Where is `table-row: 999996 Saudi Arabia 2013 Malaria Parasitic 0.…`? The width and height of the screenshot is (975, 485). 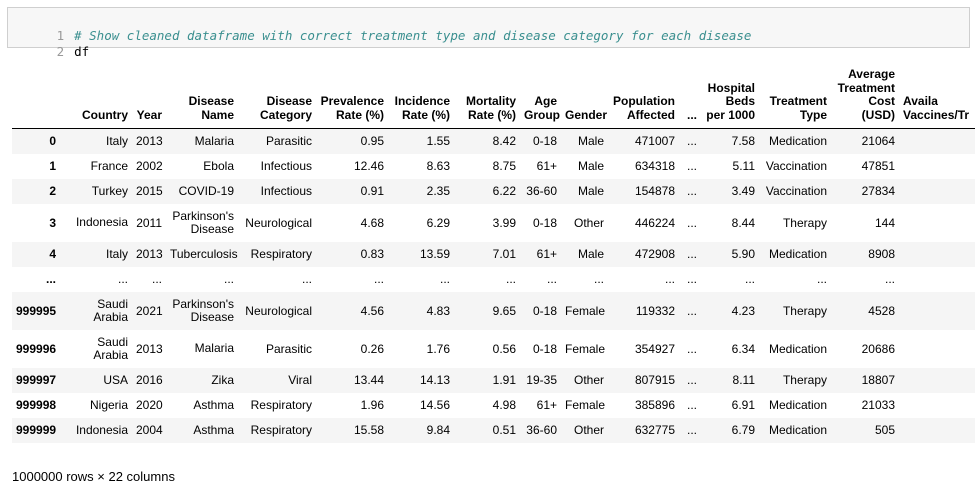 table-row: 999996 Saudi Arabia 2013 Malaria Parasitic 0.… is located at coordinates (493, 349).